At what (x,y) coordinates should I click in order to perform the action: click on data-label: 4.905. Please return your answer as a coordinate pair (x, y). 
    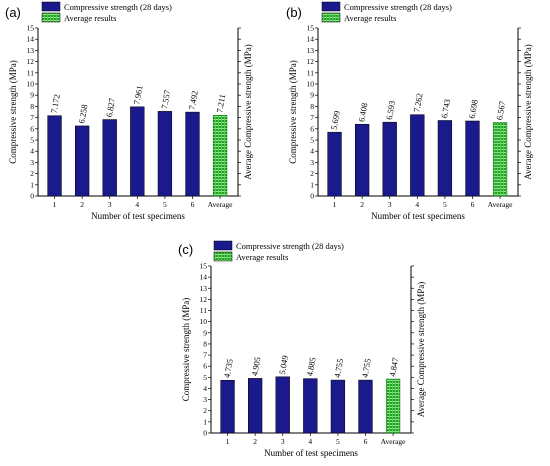
    Looking at the image, I should click on (255, 366).